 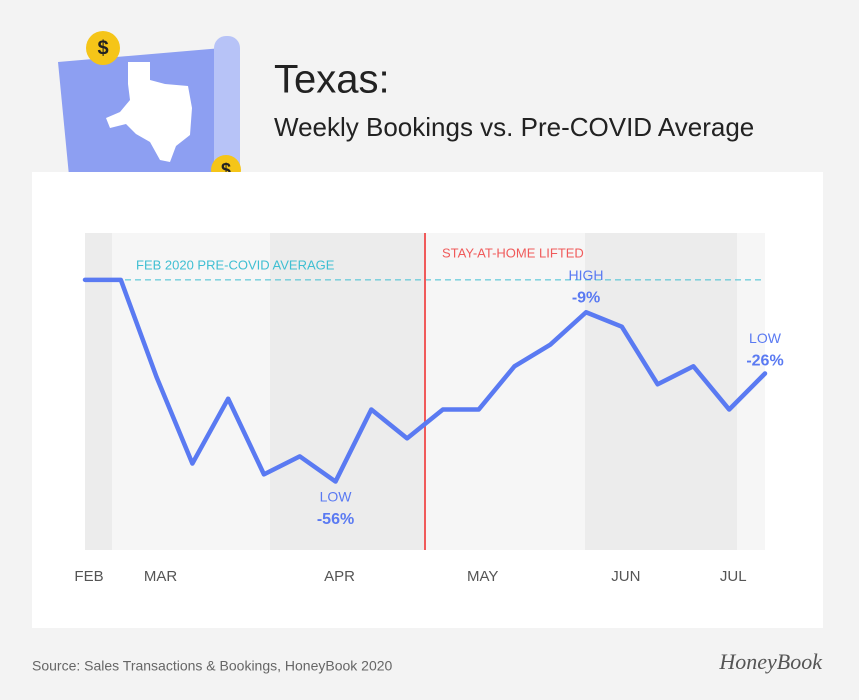 What do you see at coordinates (332, 80) in the screenshot?
I see `chart-title: Texas:` at bounding box center [332, 80].